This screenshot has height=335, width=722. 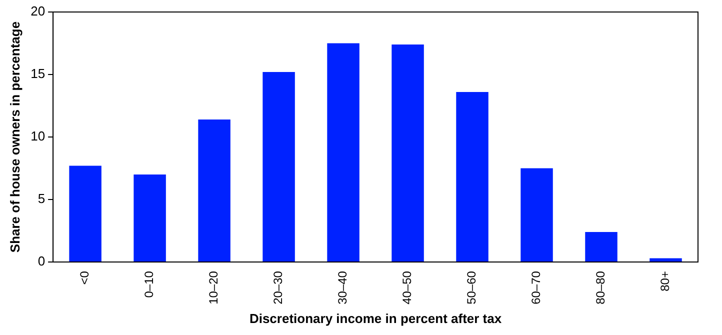 What do you see at coordinates (343, 287) in the screenshot?
I see `x-tick-label: 30–40` at bounding box center [343, 287].